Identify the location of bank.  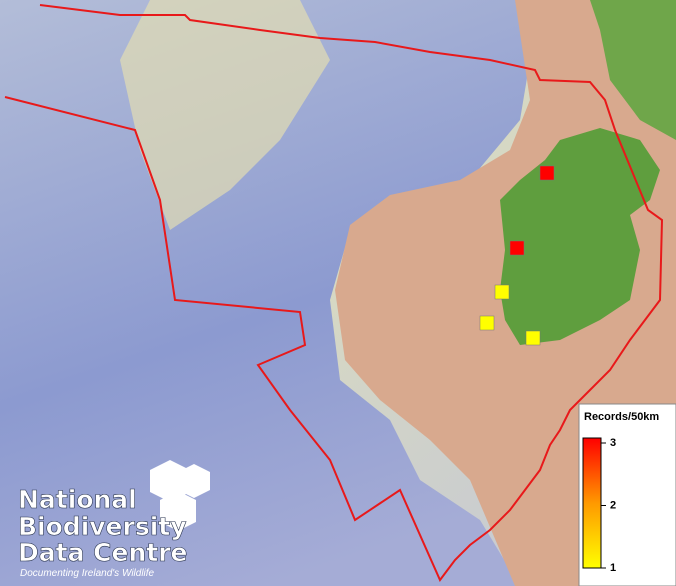
(225, 115).